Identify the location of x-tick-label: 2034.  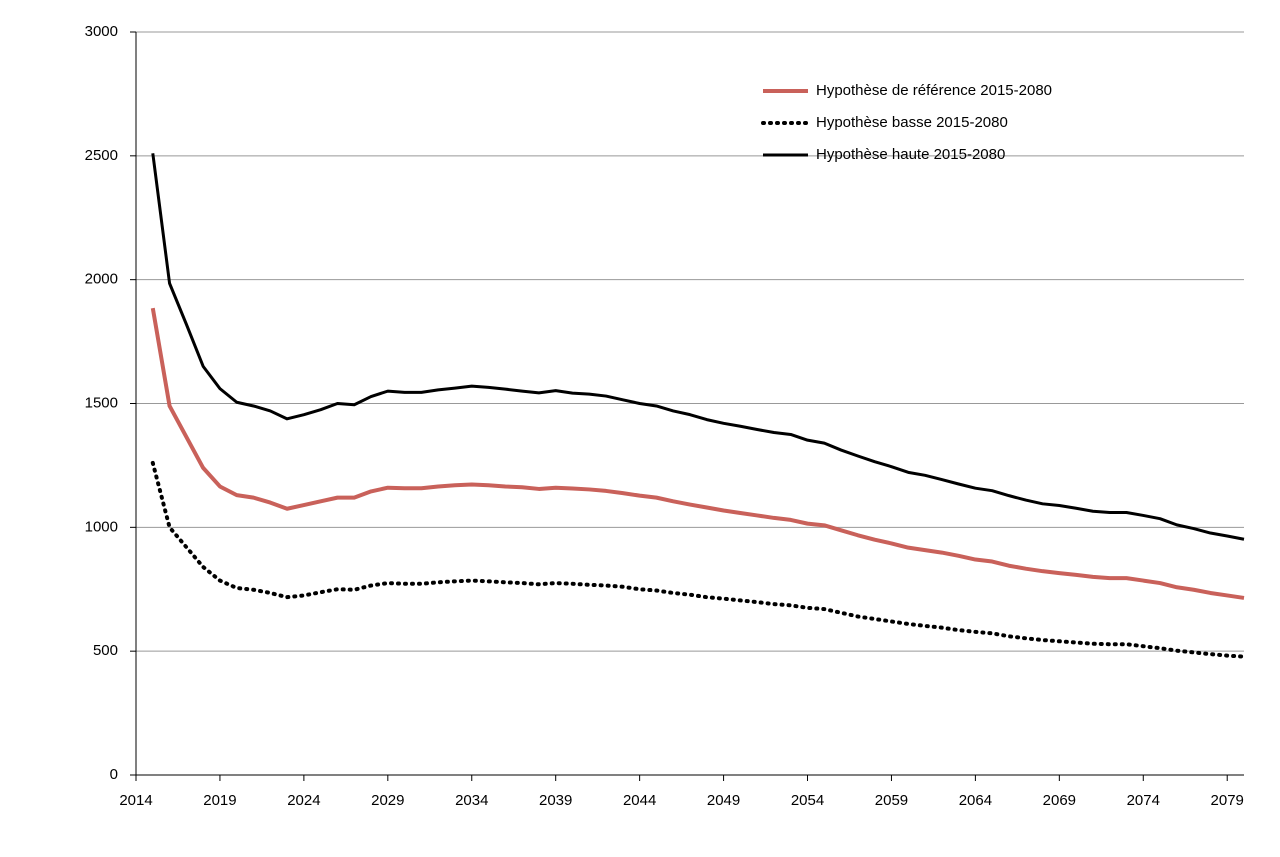
(471, 800).